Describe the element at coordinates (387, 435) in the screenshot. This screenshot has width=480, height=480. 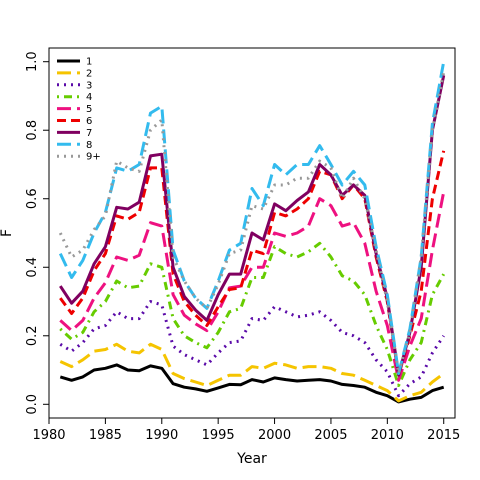
I see `x-tick-label: 2010` at that location.